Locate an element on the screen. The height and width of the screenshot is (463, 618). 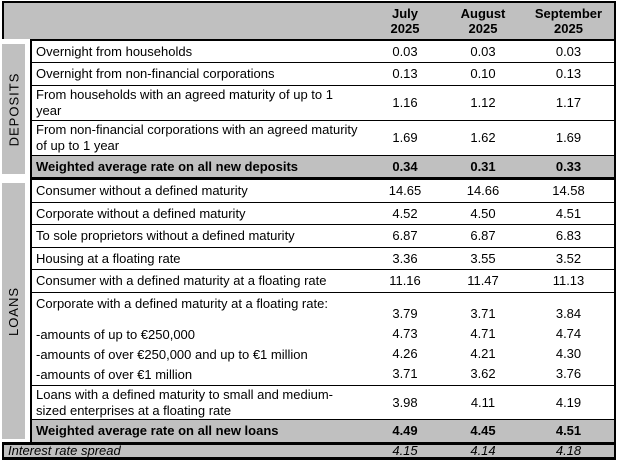
row-value-july: 3.98 is located at coordinates (405, 402).